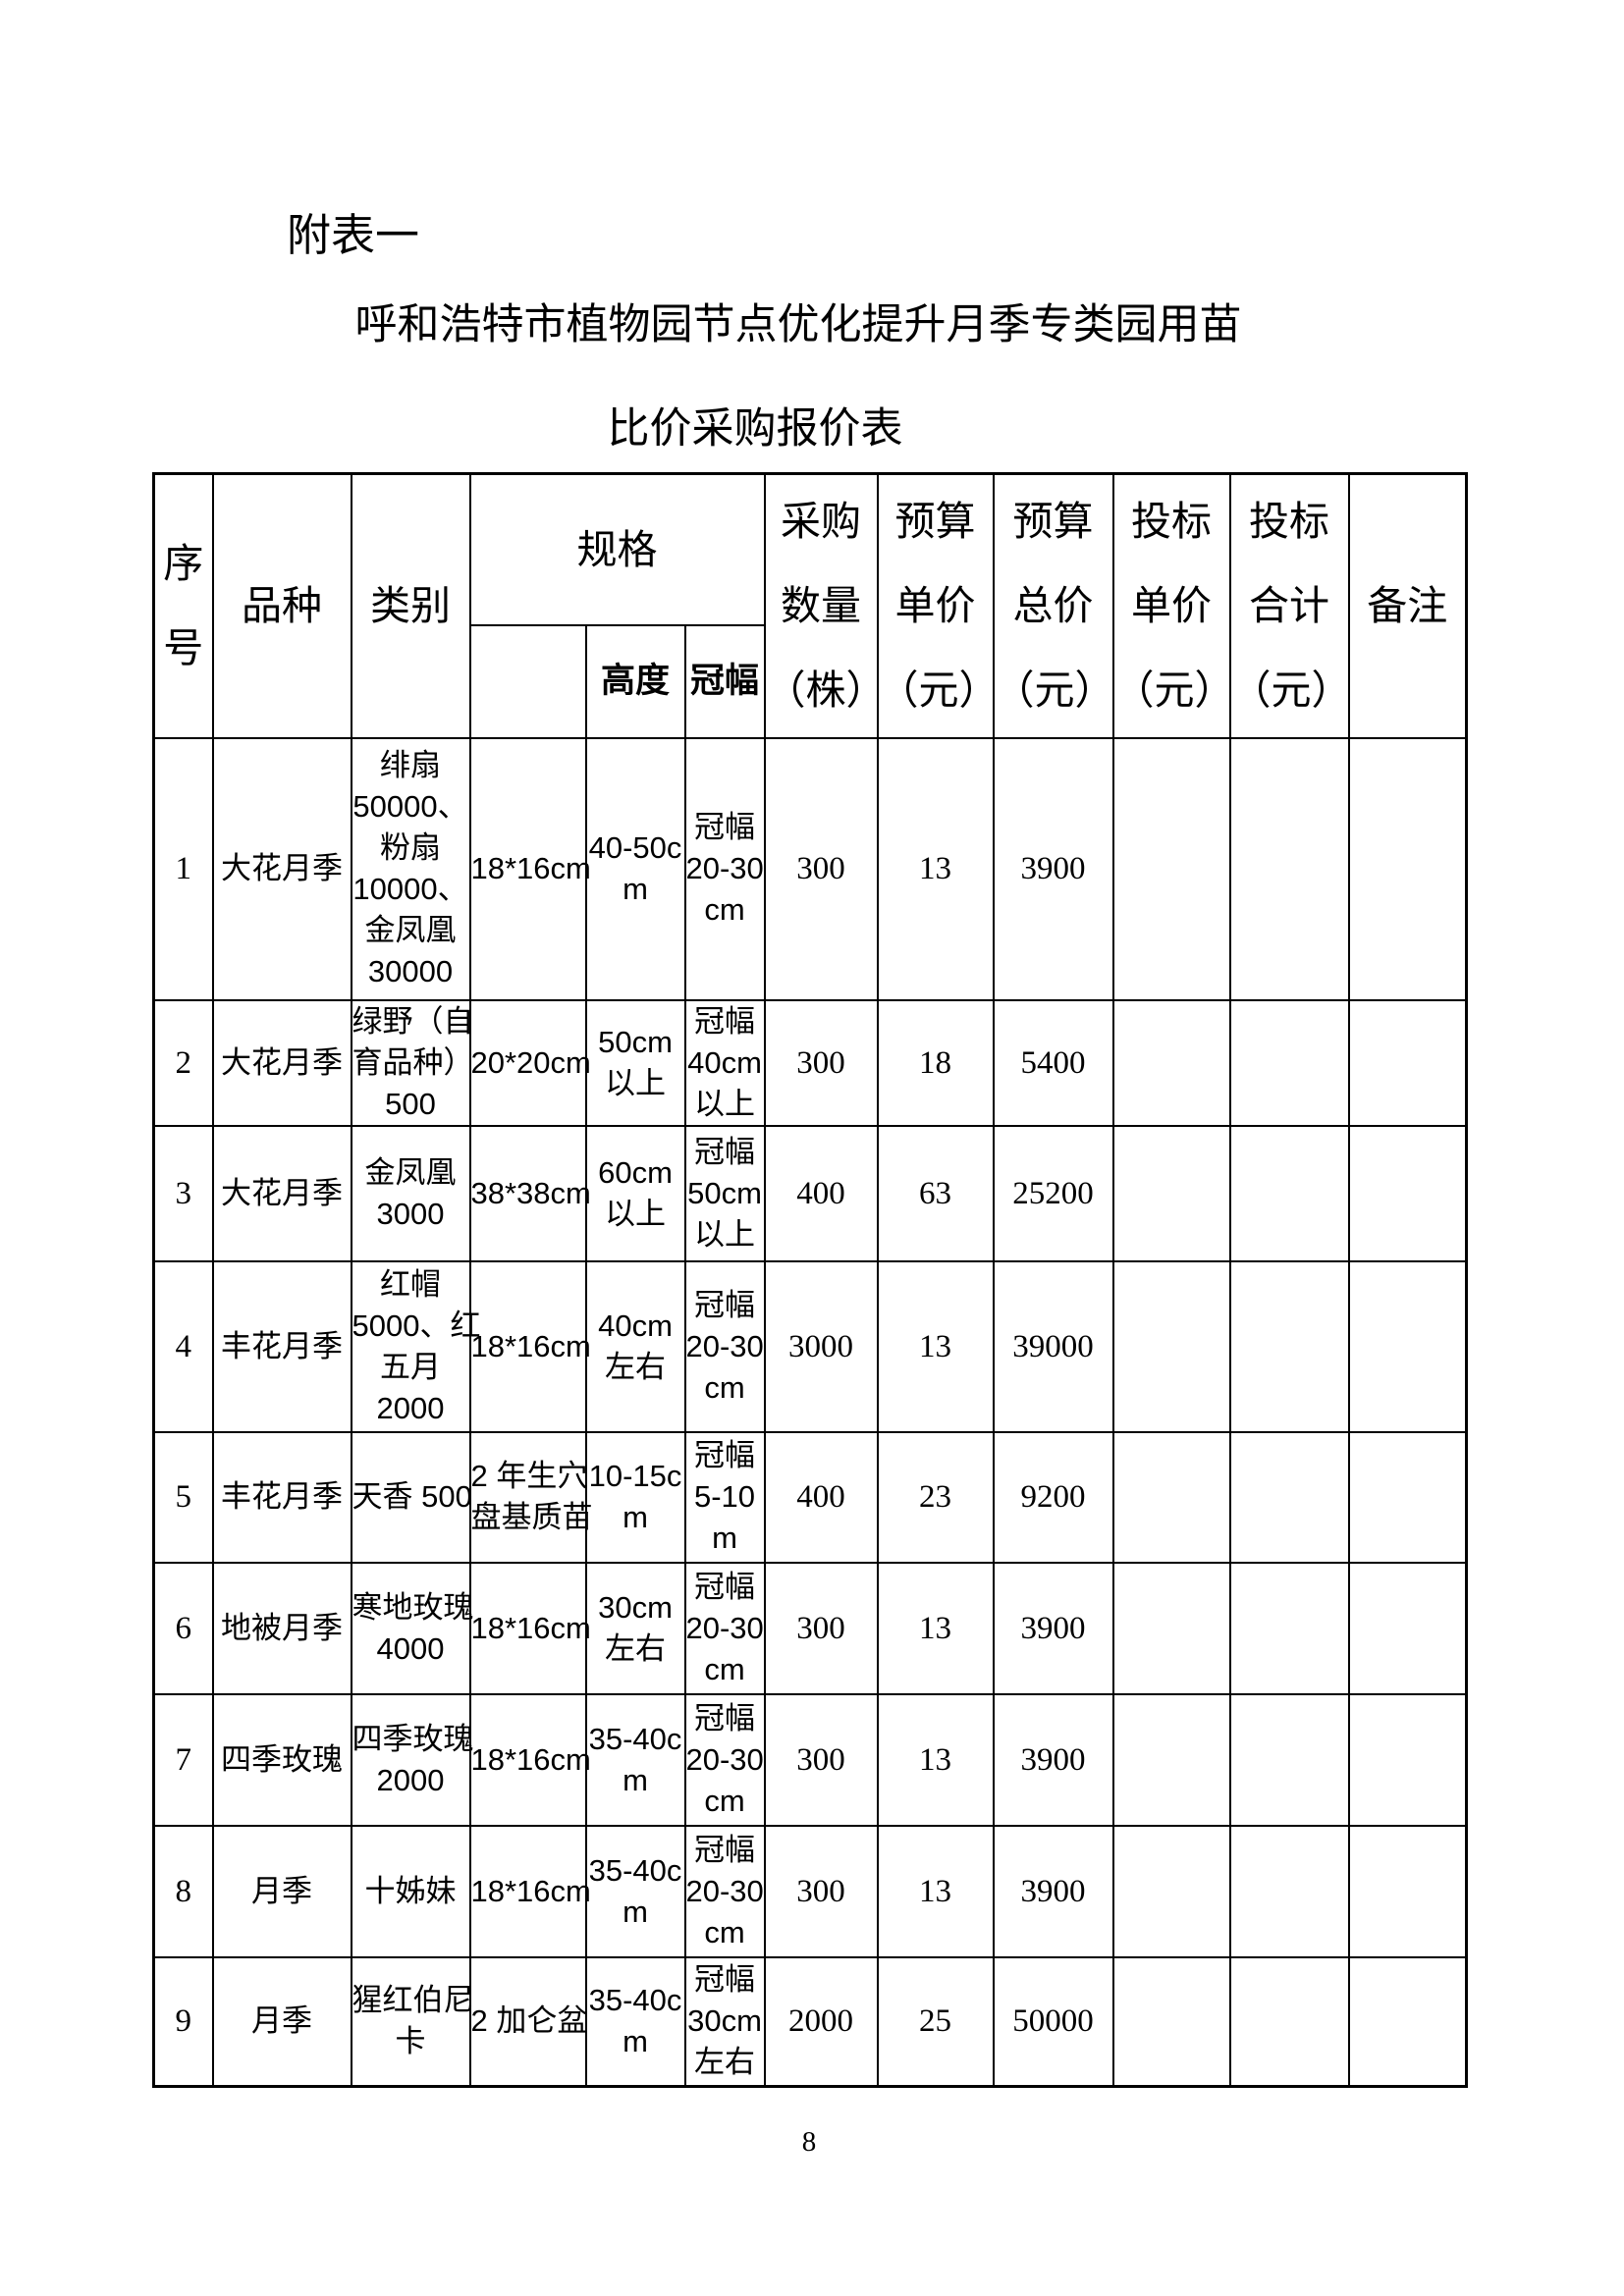 The height and width of the screenshot is (2296, 1624). What do you see at coordinates (1053, 1193) in the screenshot?
I see `cell-budget-total: 25200` at bounding box center [1053, 1193].